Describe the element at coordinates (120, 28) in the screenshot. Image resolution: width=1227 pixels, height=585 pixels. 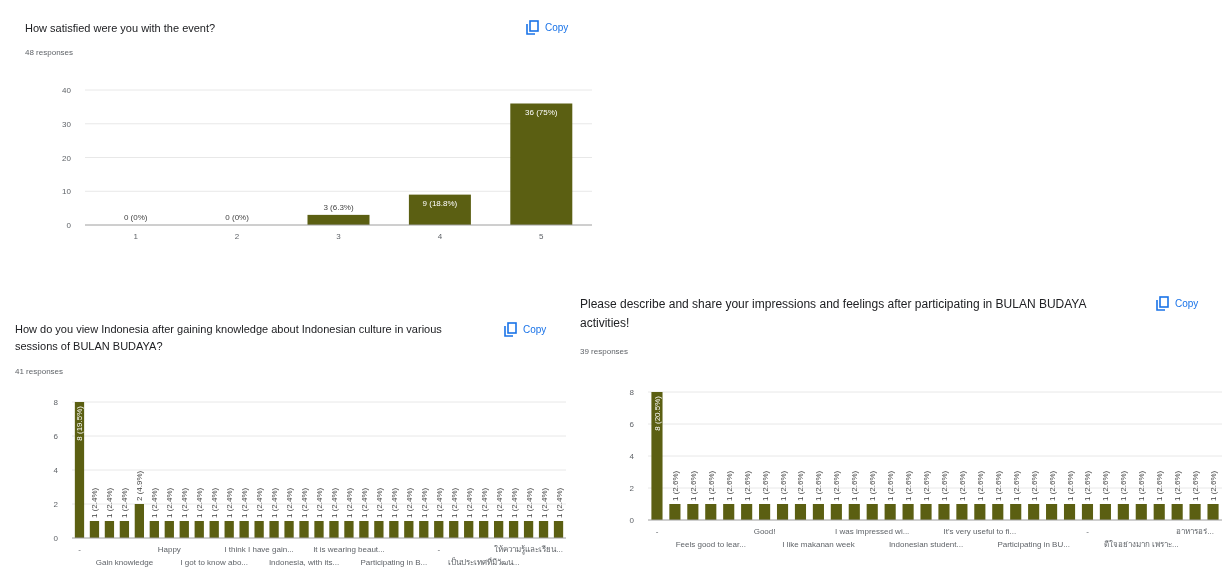
I see `chart-title: How satisfied were you with the event?` at that location.